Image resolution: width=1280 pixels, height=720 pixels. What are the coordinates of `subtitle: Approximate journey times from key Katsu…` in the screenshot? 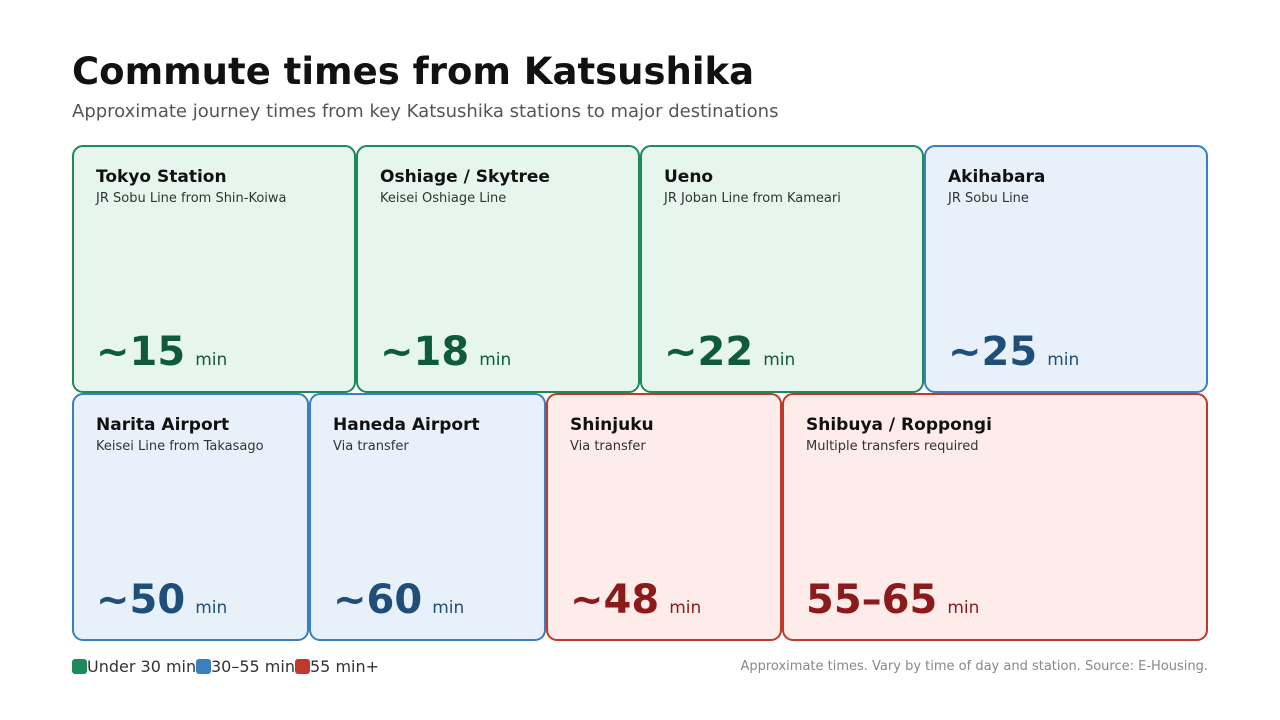 It's located at (425, 111).